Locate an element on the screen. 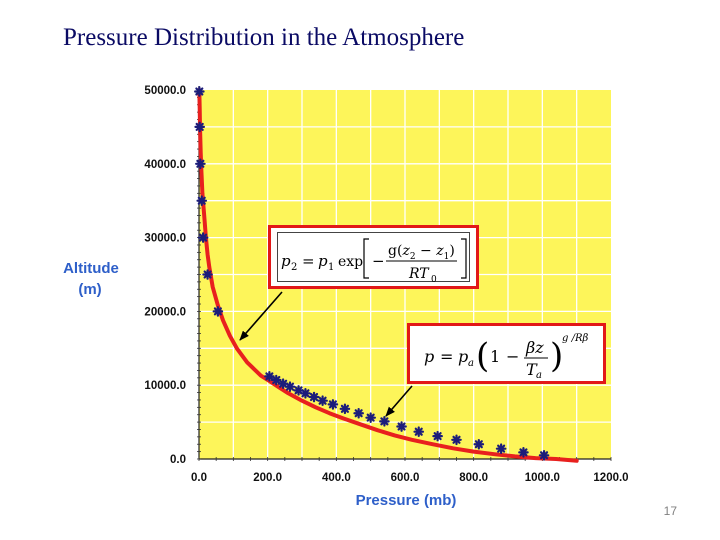 The image size is (720, 540). svg-text: 2 is located at coordinates (294, 267).